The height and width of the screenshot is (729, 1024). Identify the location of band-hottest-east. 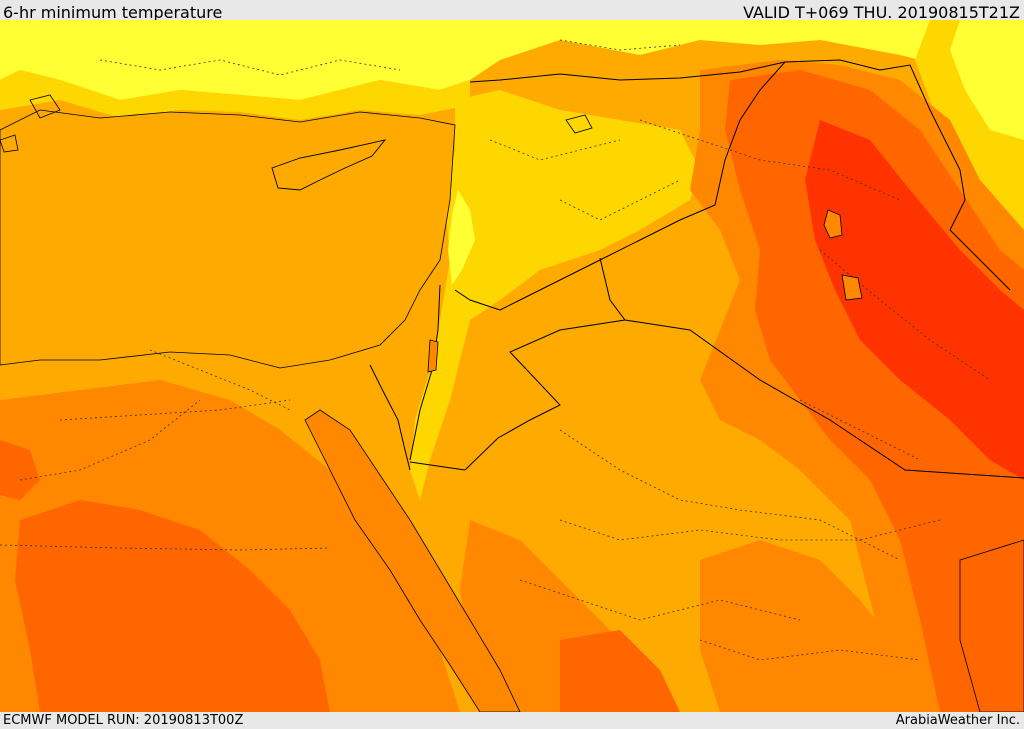
(914, 300).